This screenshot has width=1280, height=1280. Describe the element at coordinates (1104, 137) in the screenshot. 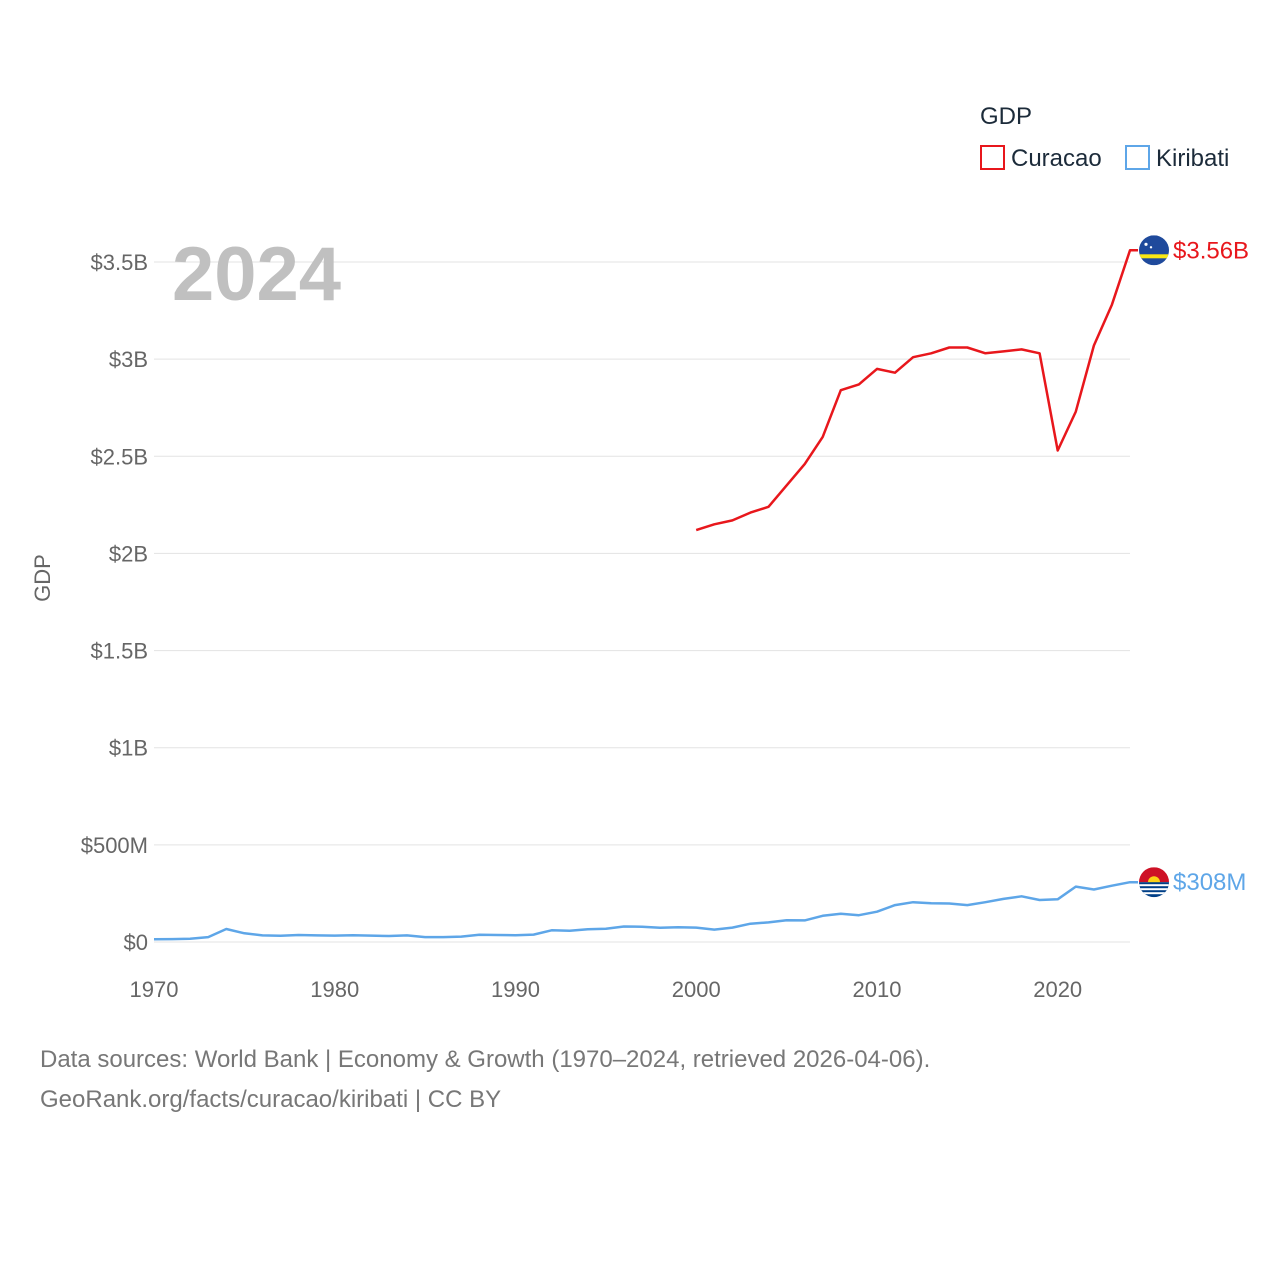

I see `legend: GDP Curacao Kiribati` at that location.